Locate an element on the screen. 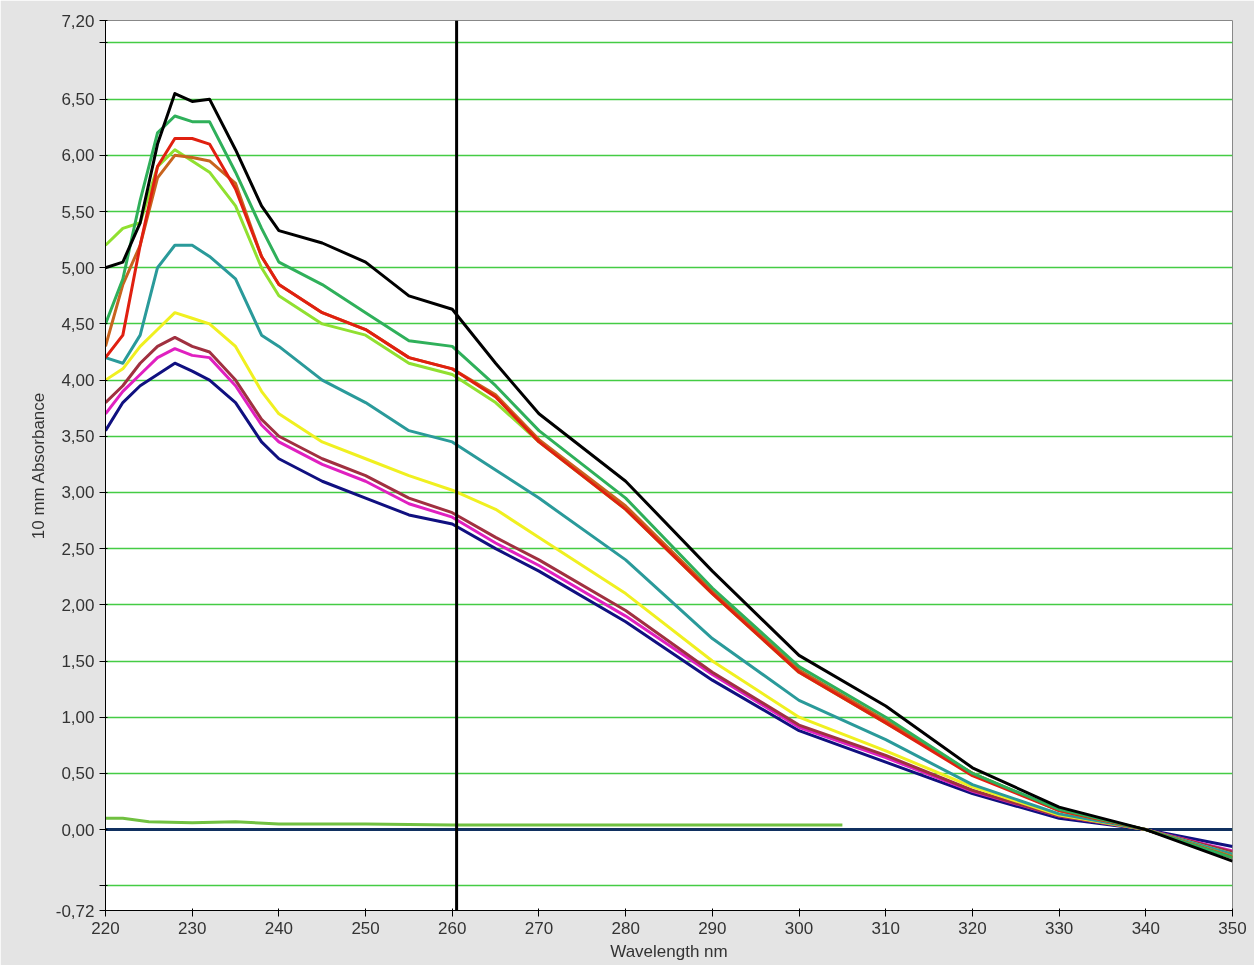 Image resolution: width=1254 pixels, height=965 pixels. x-tick-label: 280 is located at coordinates (625, 928).